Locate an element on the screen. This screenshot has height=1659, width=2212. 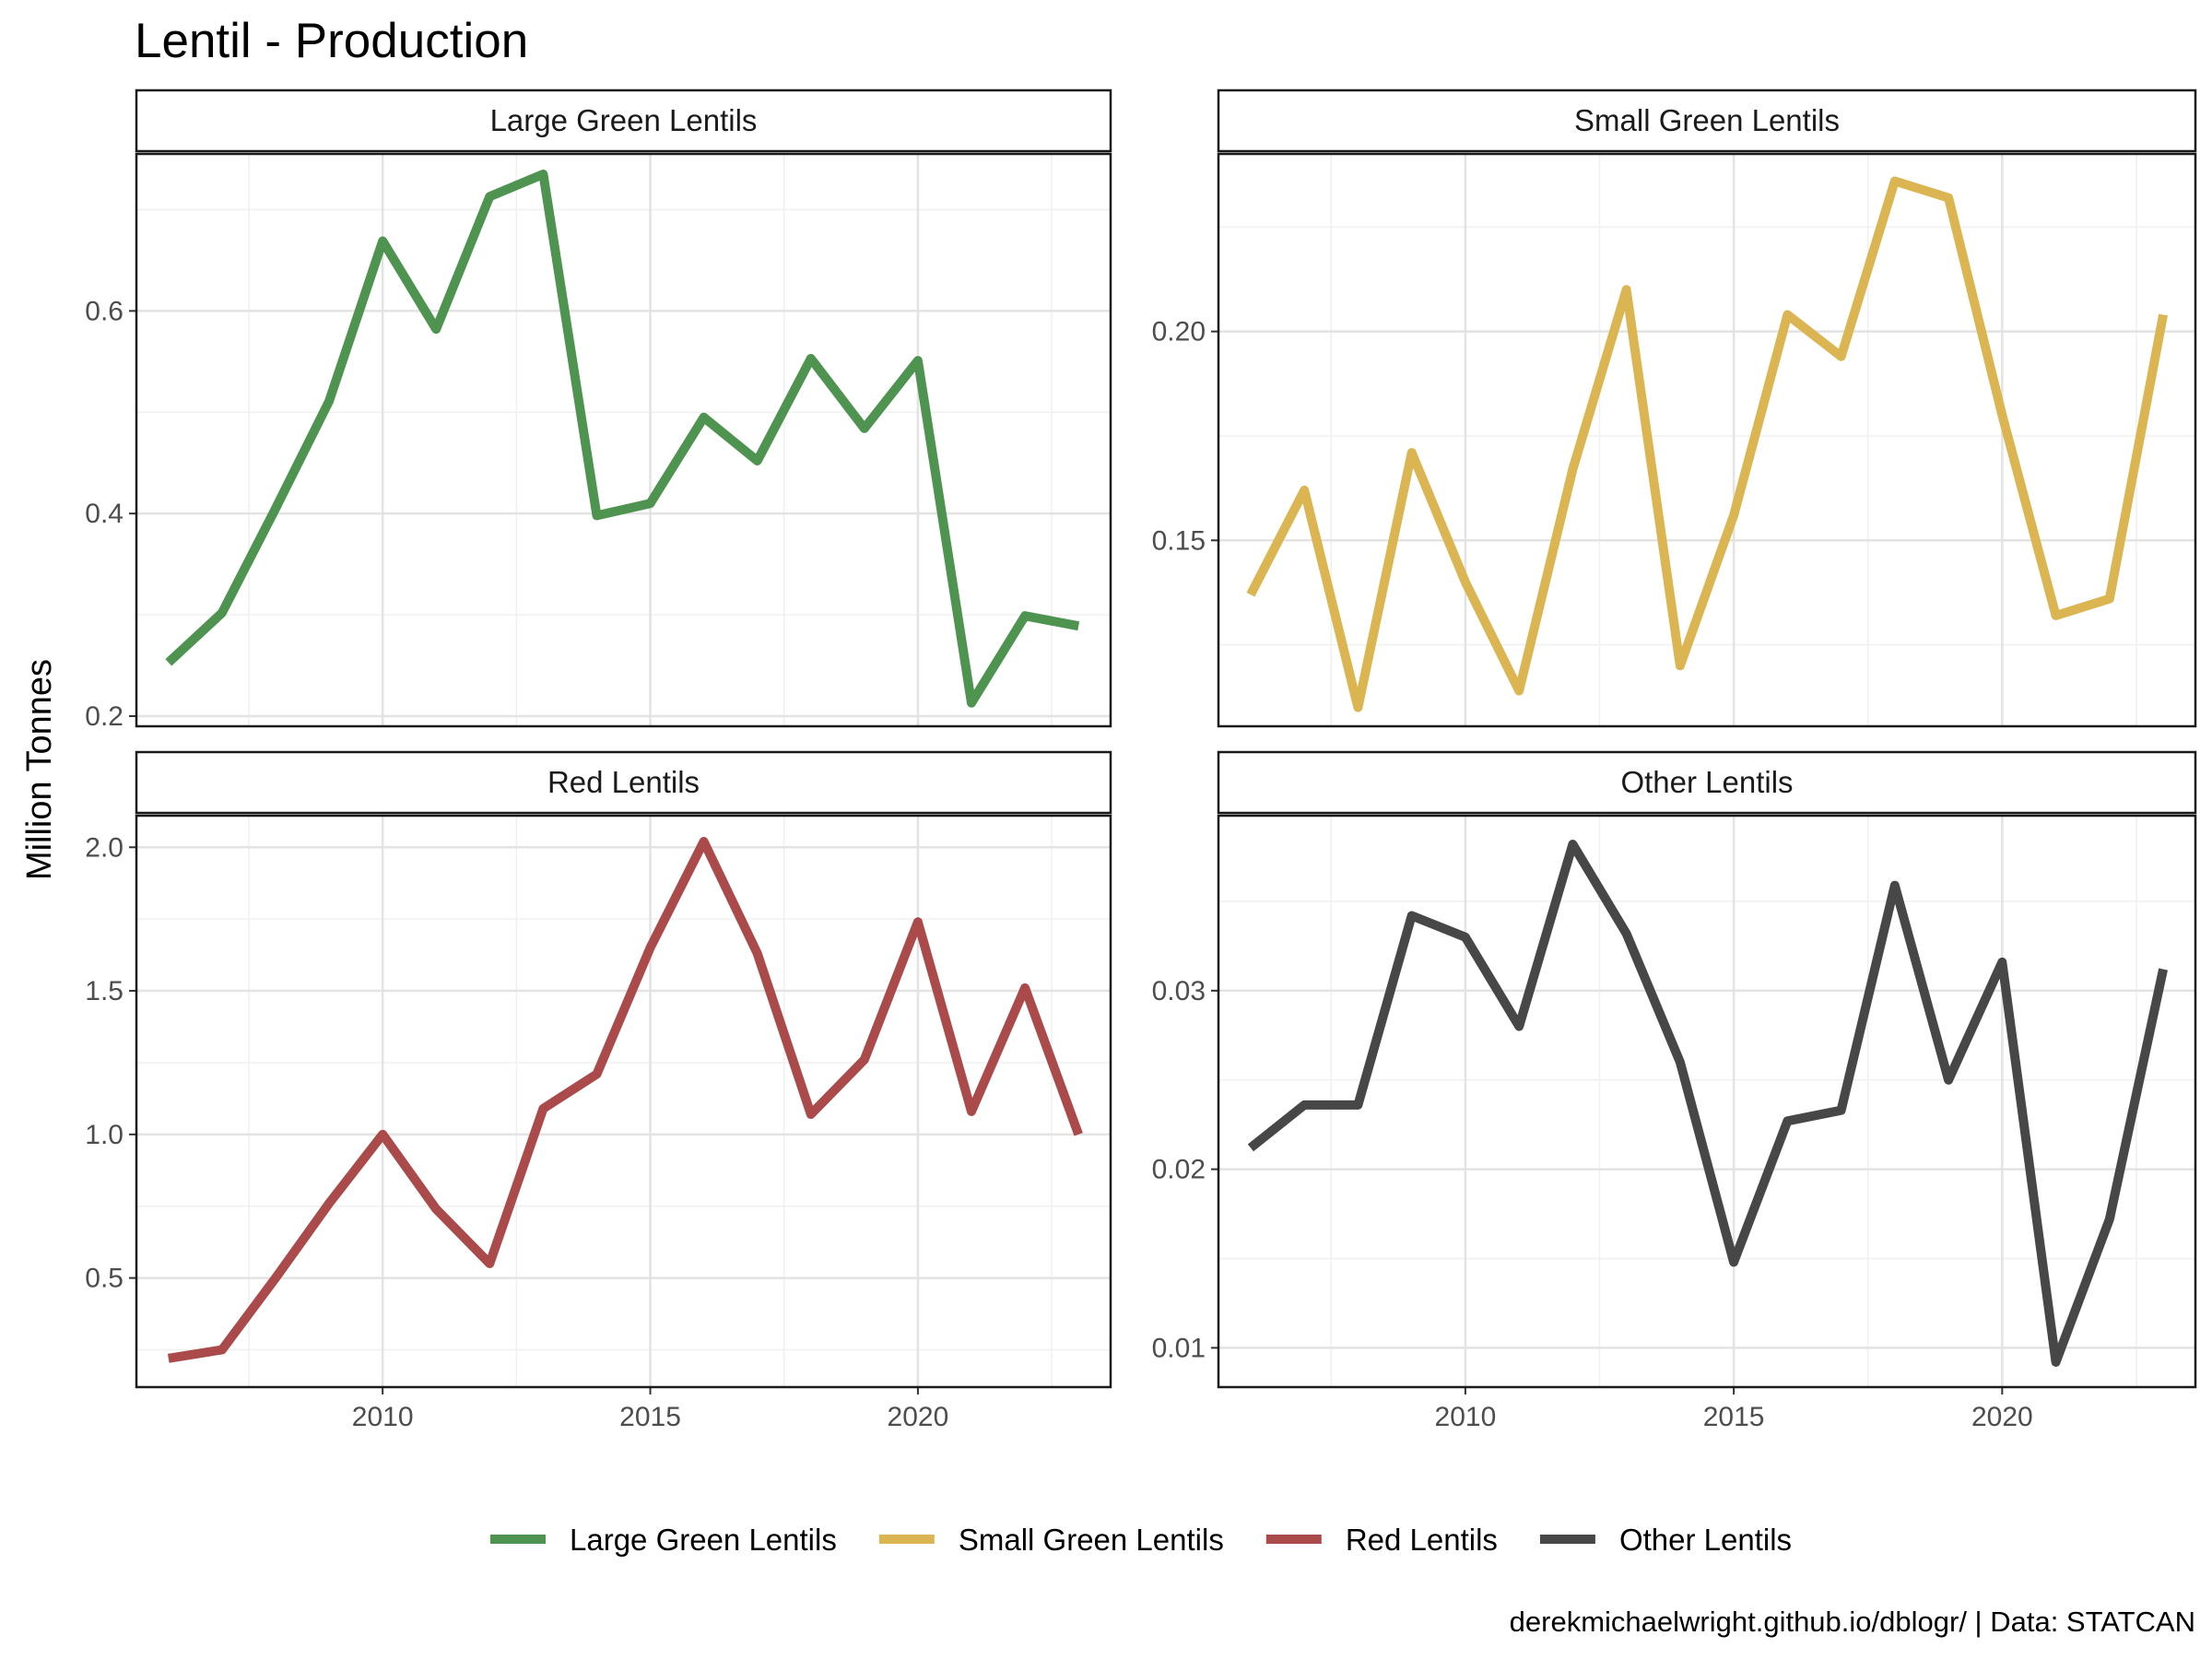
legend-item-other-lentils: Other Lentils is located at coordinates (1665, 1540).